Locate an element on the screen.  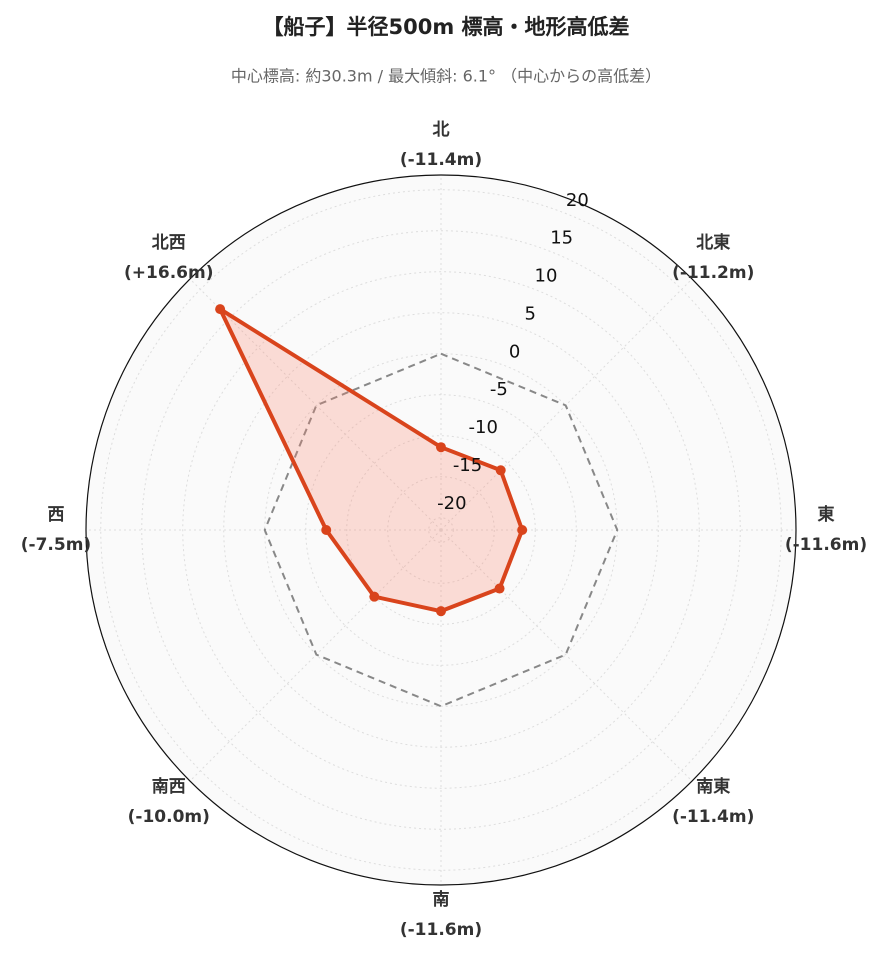
y-tick-label: -10 is located at coordinates (483, 427).